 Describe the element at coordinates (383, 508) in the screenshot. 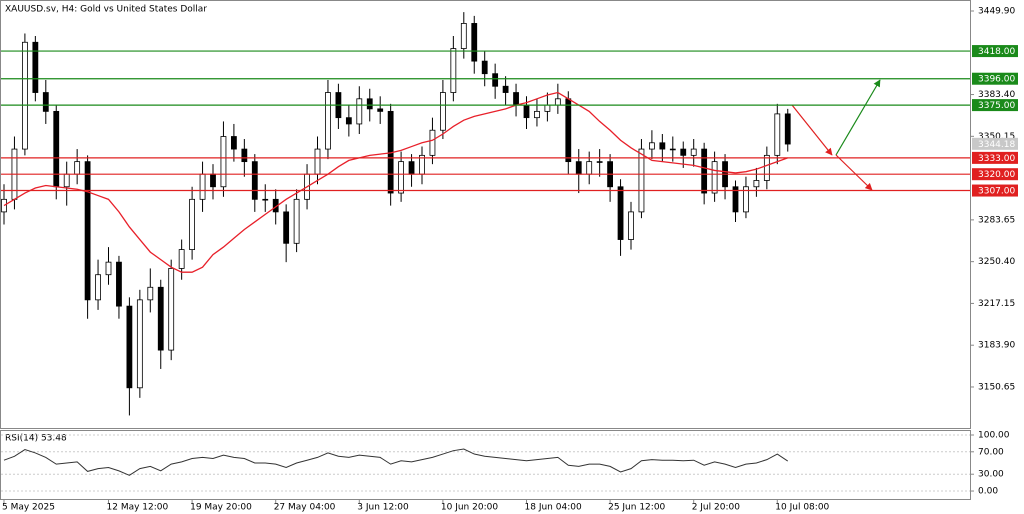

I see `x-tick-label: 3 Jun 12:00` at that location.